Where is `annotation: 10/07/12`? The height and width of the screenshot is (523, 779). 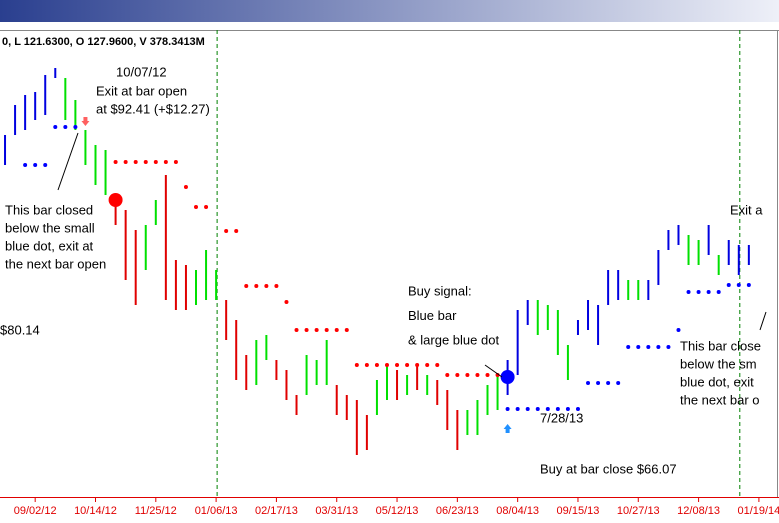
annotation: 10/07/12 is located at coordinates (141, 71).